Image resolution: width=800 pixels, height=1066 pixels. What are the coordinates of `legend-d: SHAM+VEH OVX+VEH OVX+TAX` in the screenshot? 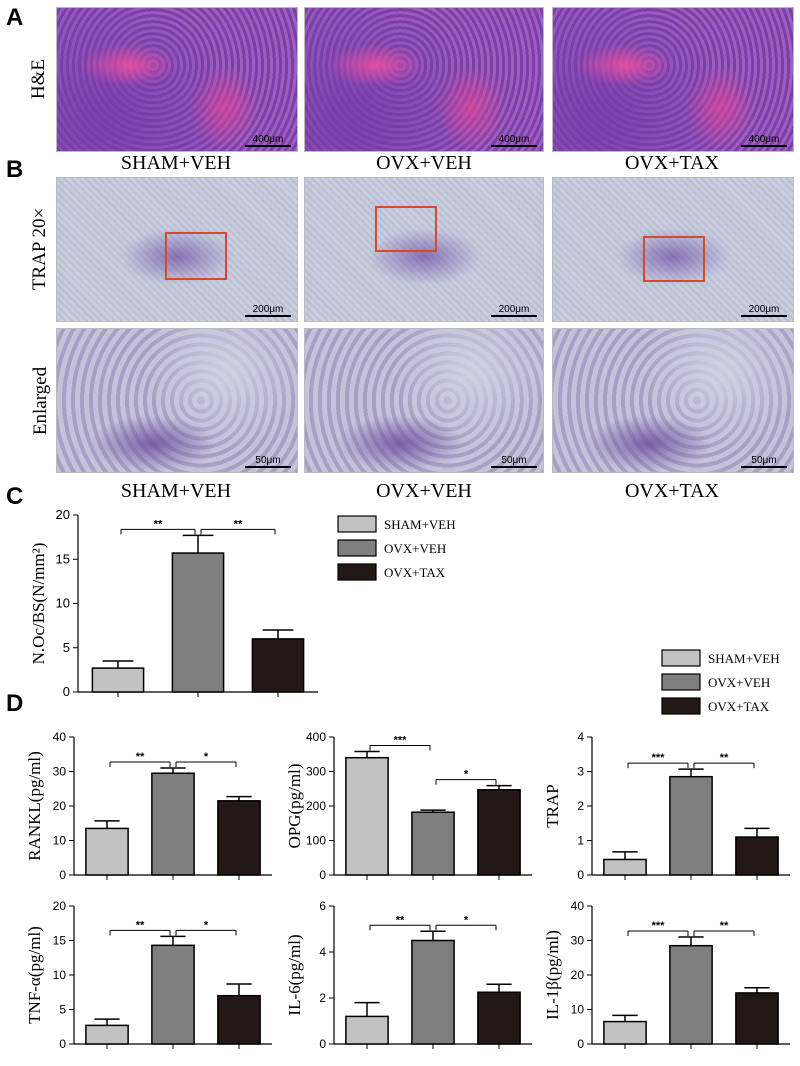 It's located at (720, 682).